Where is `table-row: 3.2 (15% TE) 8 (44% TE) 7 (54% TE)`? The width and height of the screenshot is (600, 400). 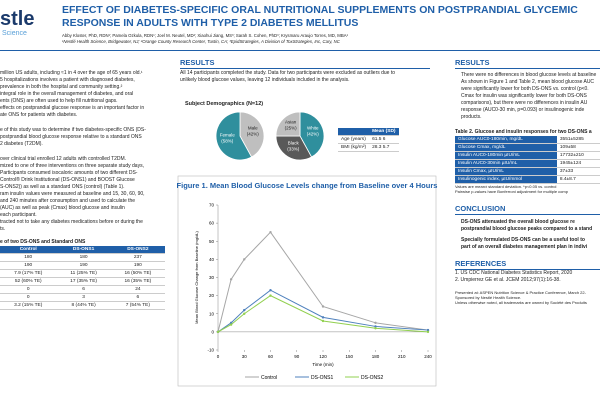
table-row: 3.2 (15% TE) 8 (44% TE) 7 (54% TE) is located at coordinates (82, 305).